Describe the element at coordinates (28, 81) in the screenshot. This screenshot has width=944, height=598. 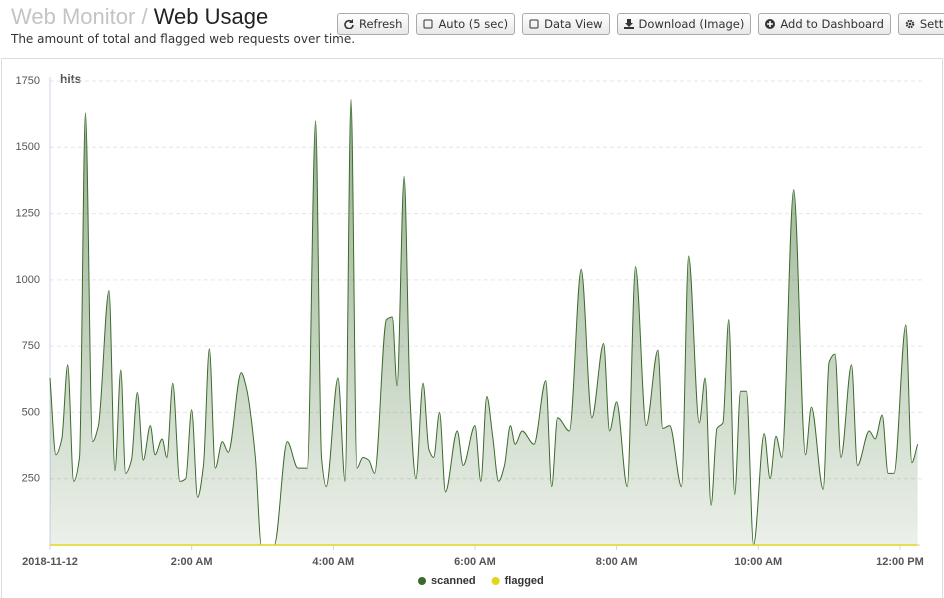
I see `y-tick-label: 1750` at that location.